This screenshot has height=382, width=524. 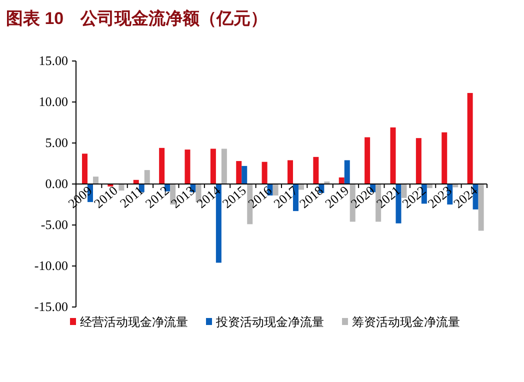 I want to click on y-tick-label: -10.00, so click(x=51, y=265).